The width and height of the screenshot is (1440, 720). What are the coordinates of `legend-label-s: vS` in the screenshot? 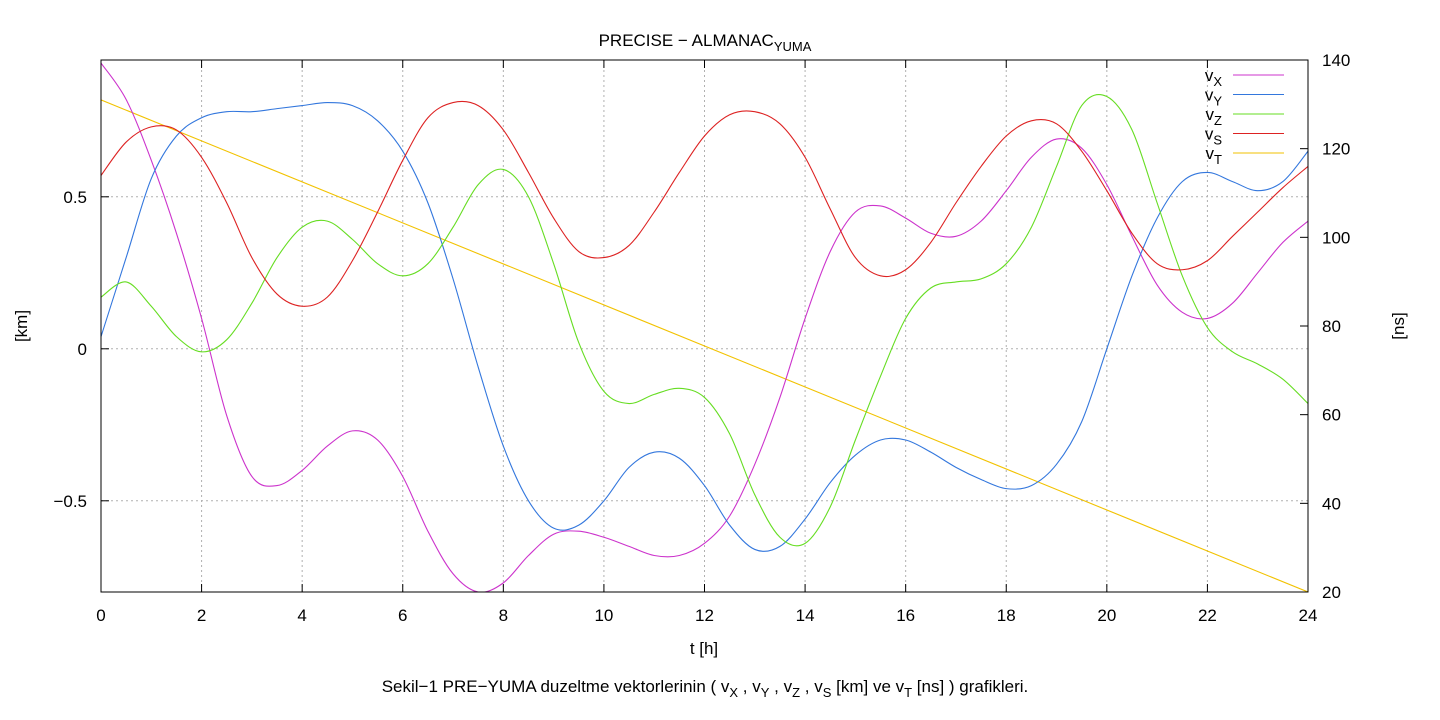 It's located at (1214, 136).